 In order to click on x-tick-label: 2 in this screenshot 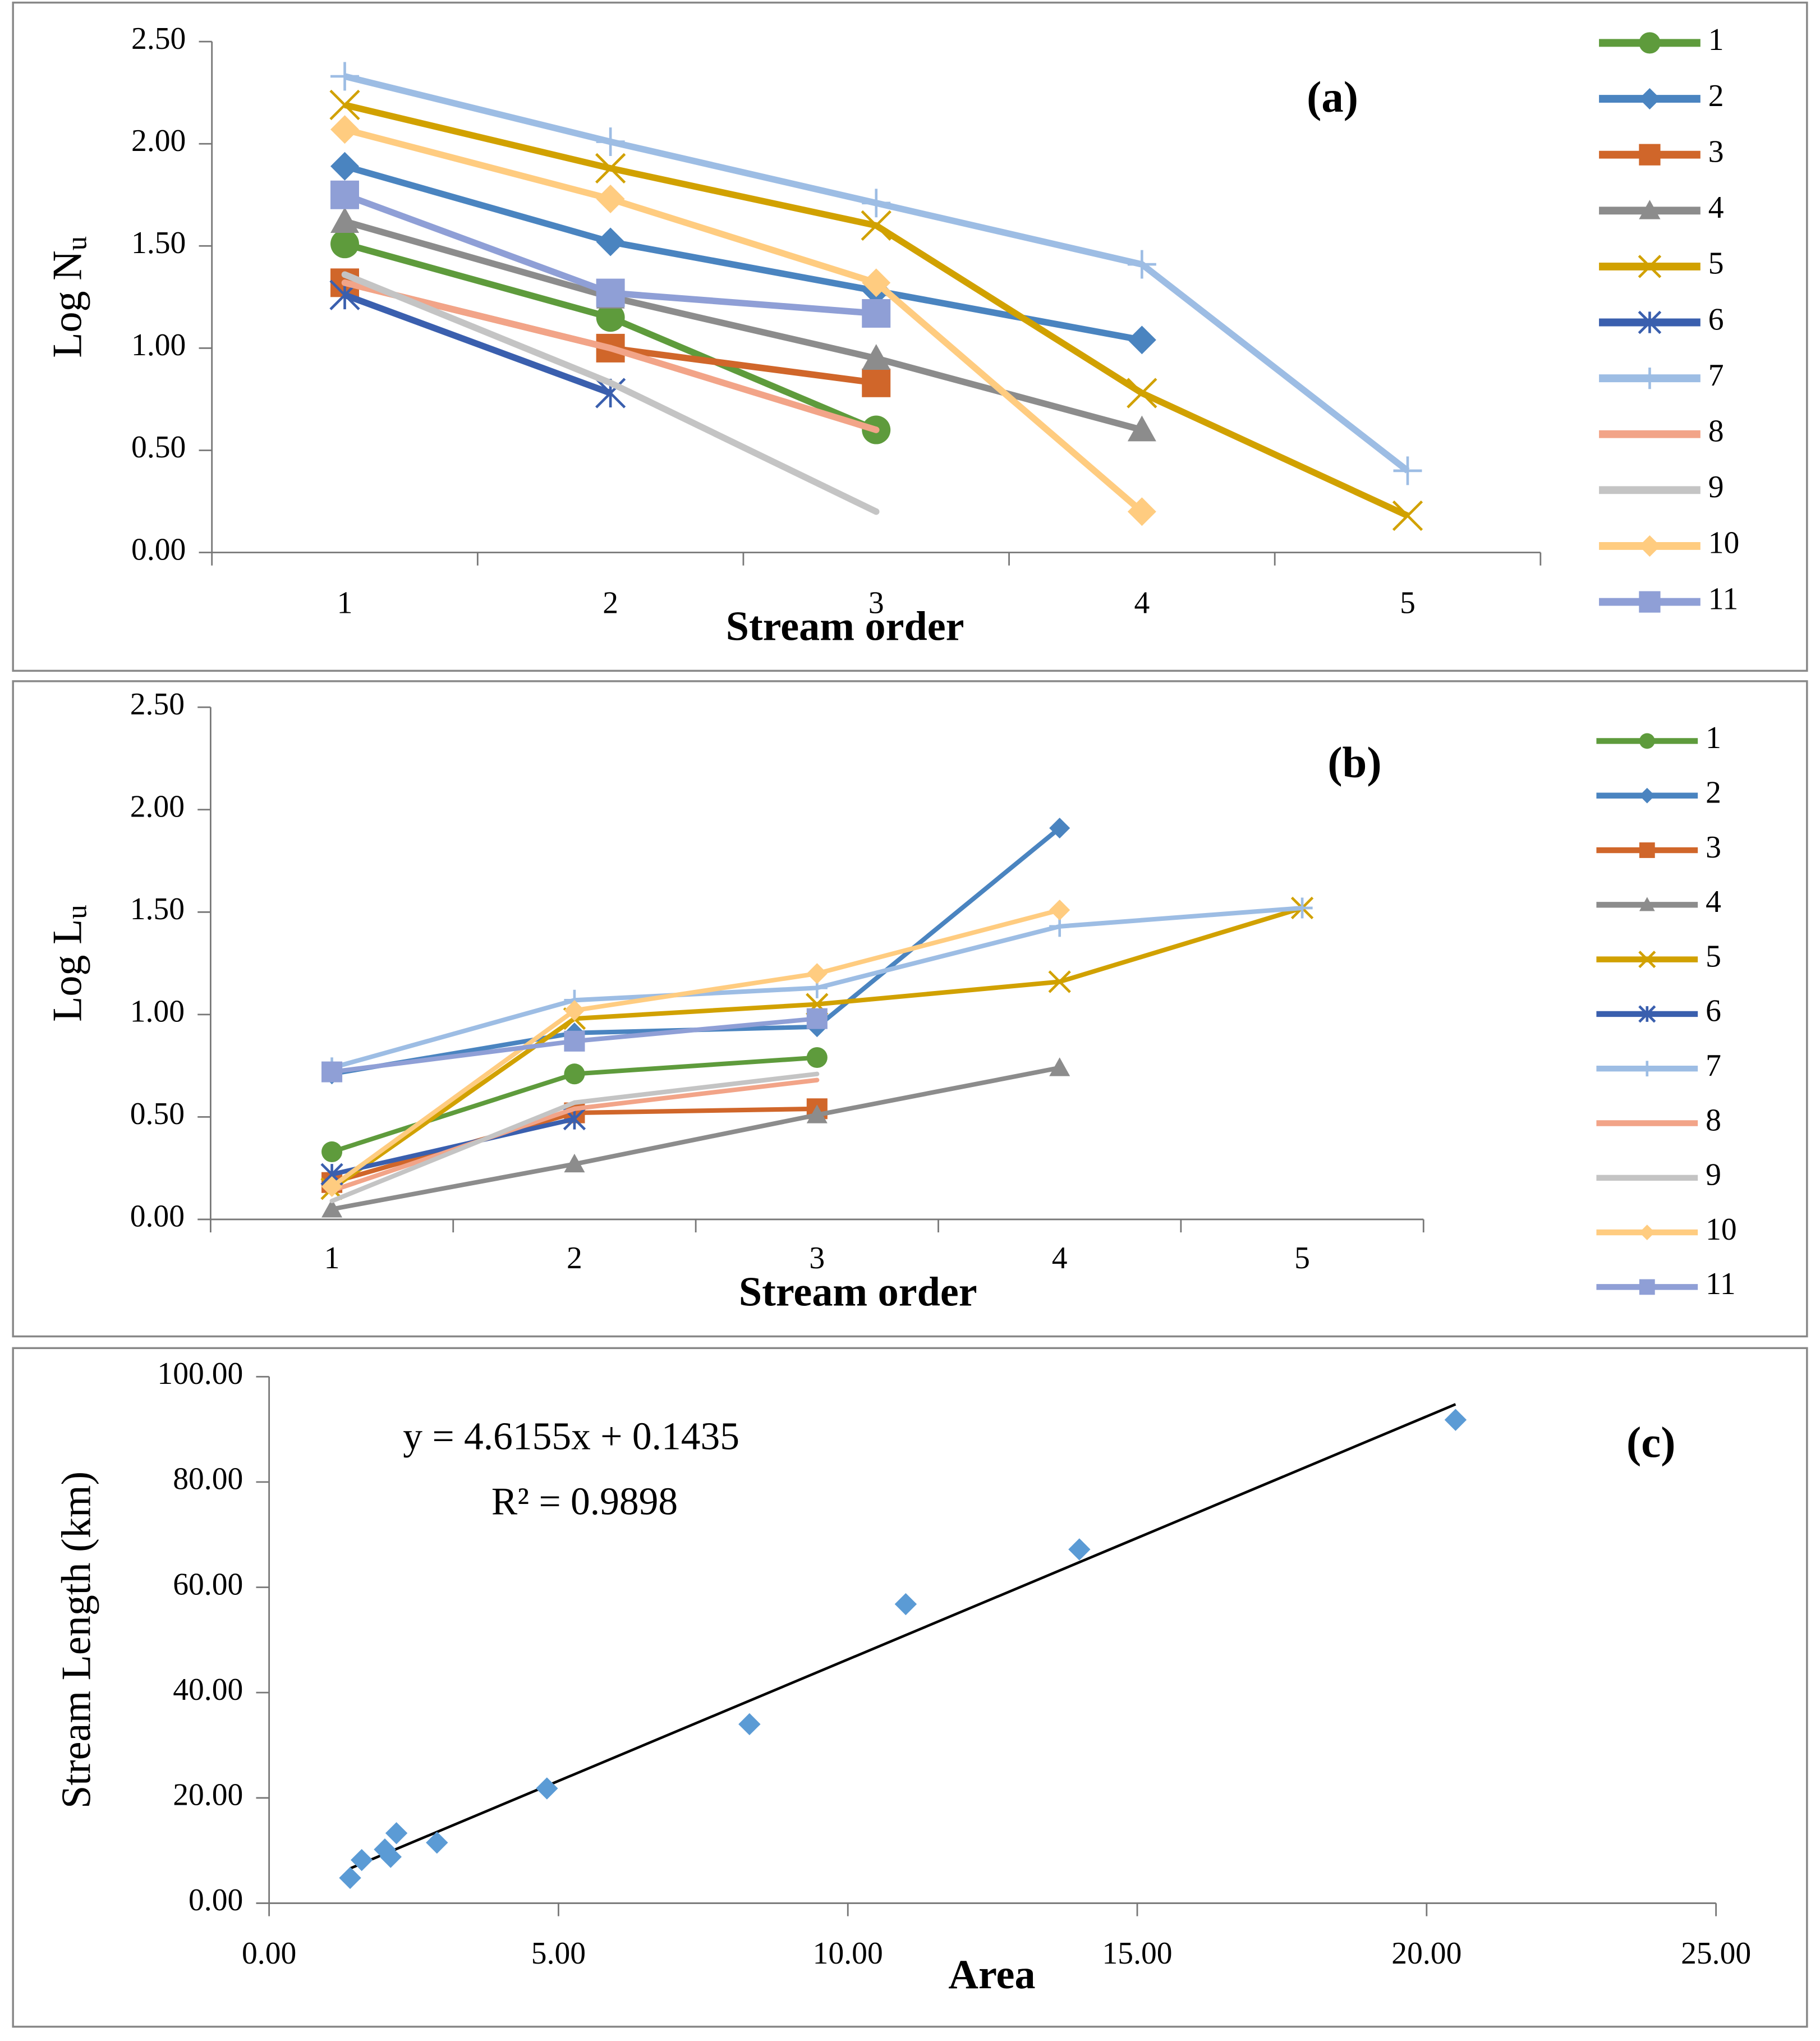, I will do `click(611, 602)`.